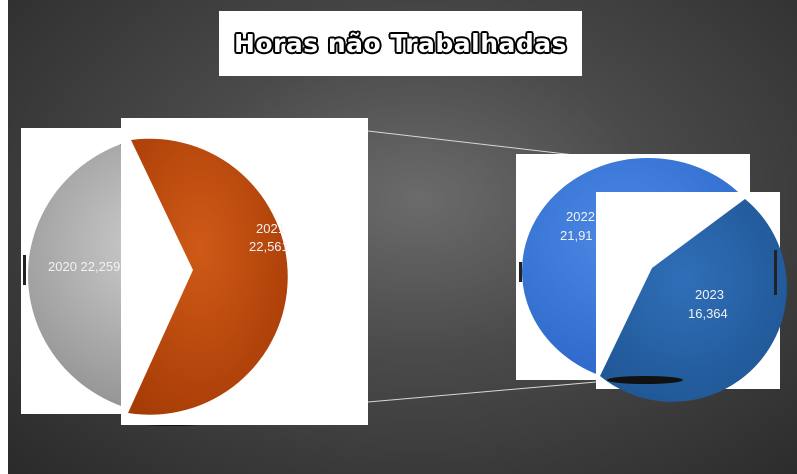 The width and height of the screenshot is (797, 474). I want to click on label-2023-value: 16,364, so click(708, 313).